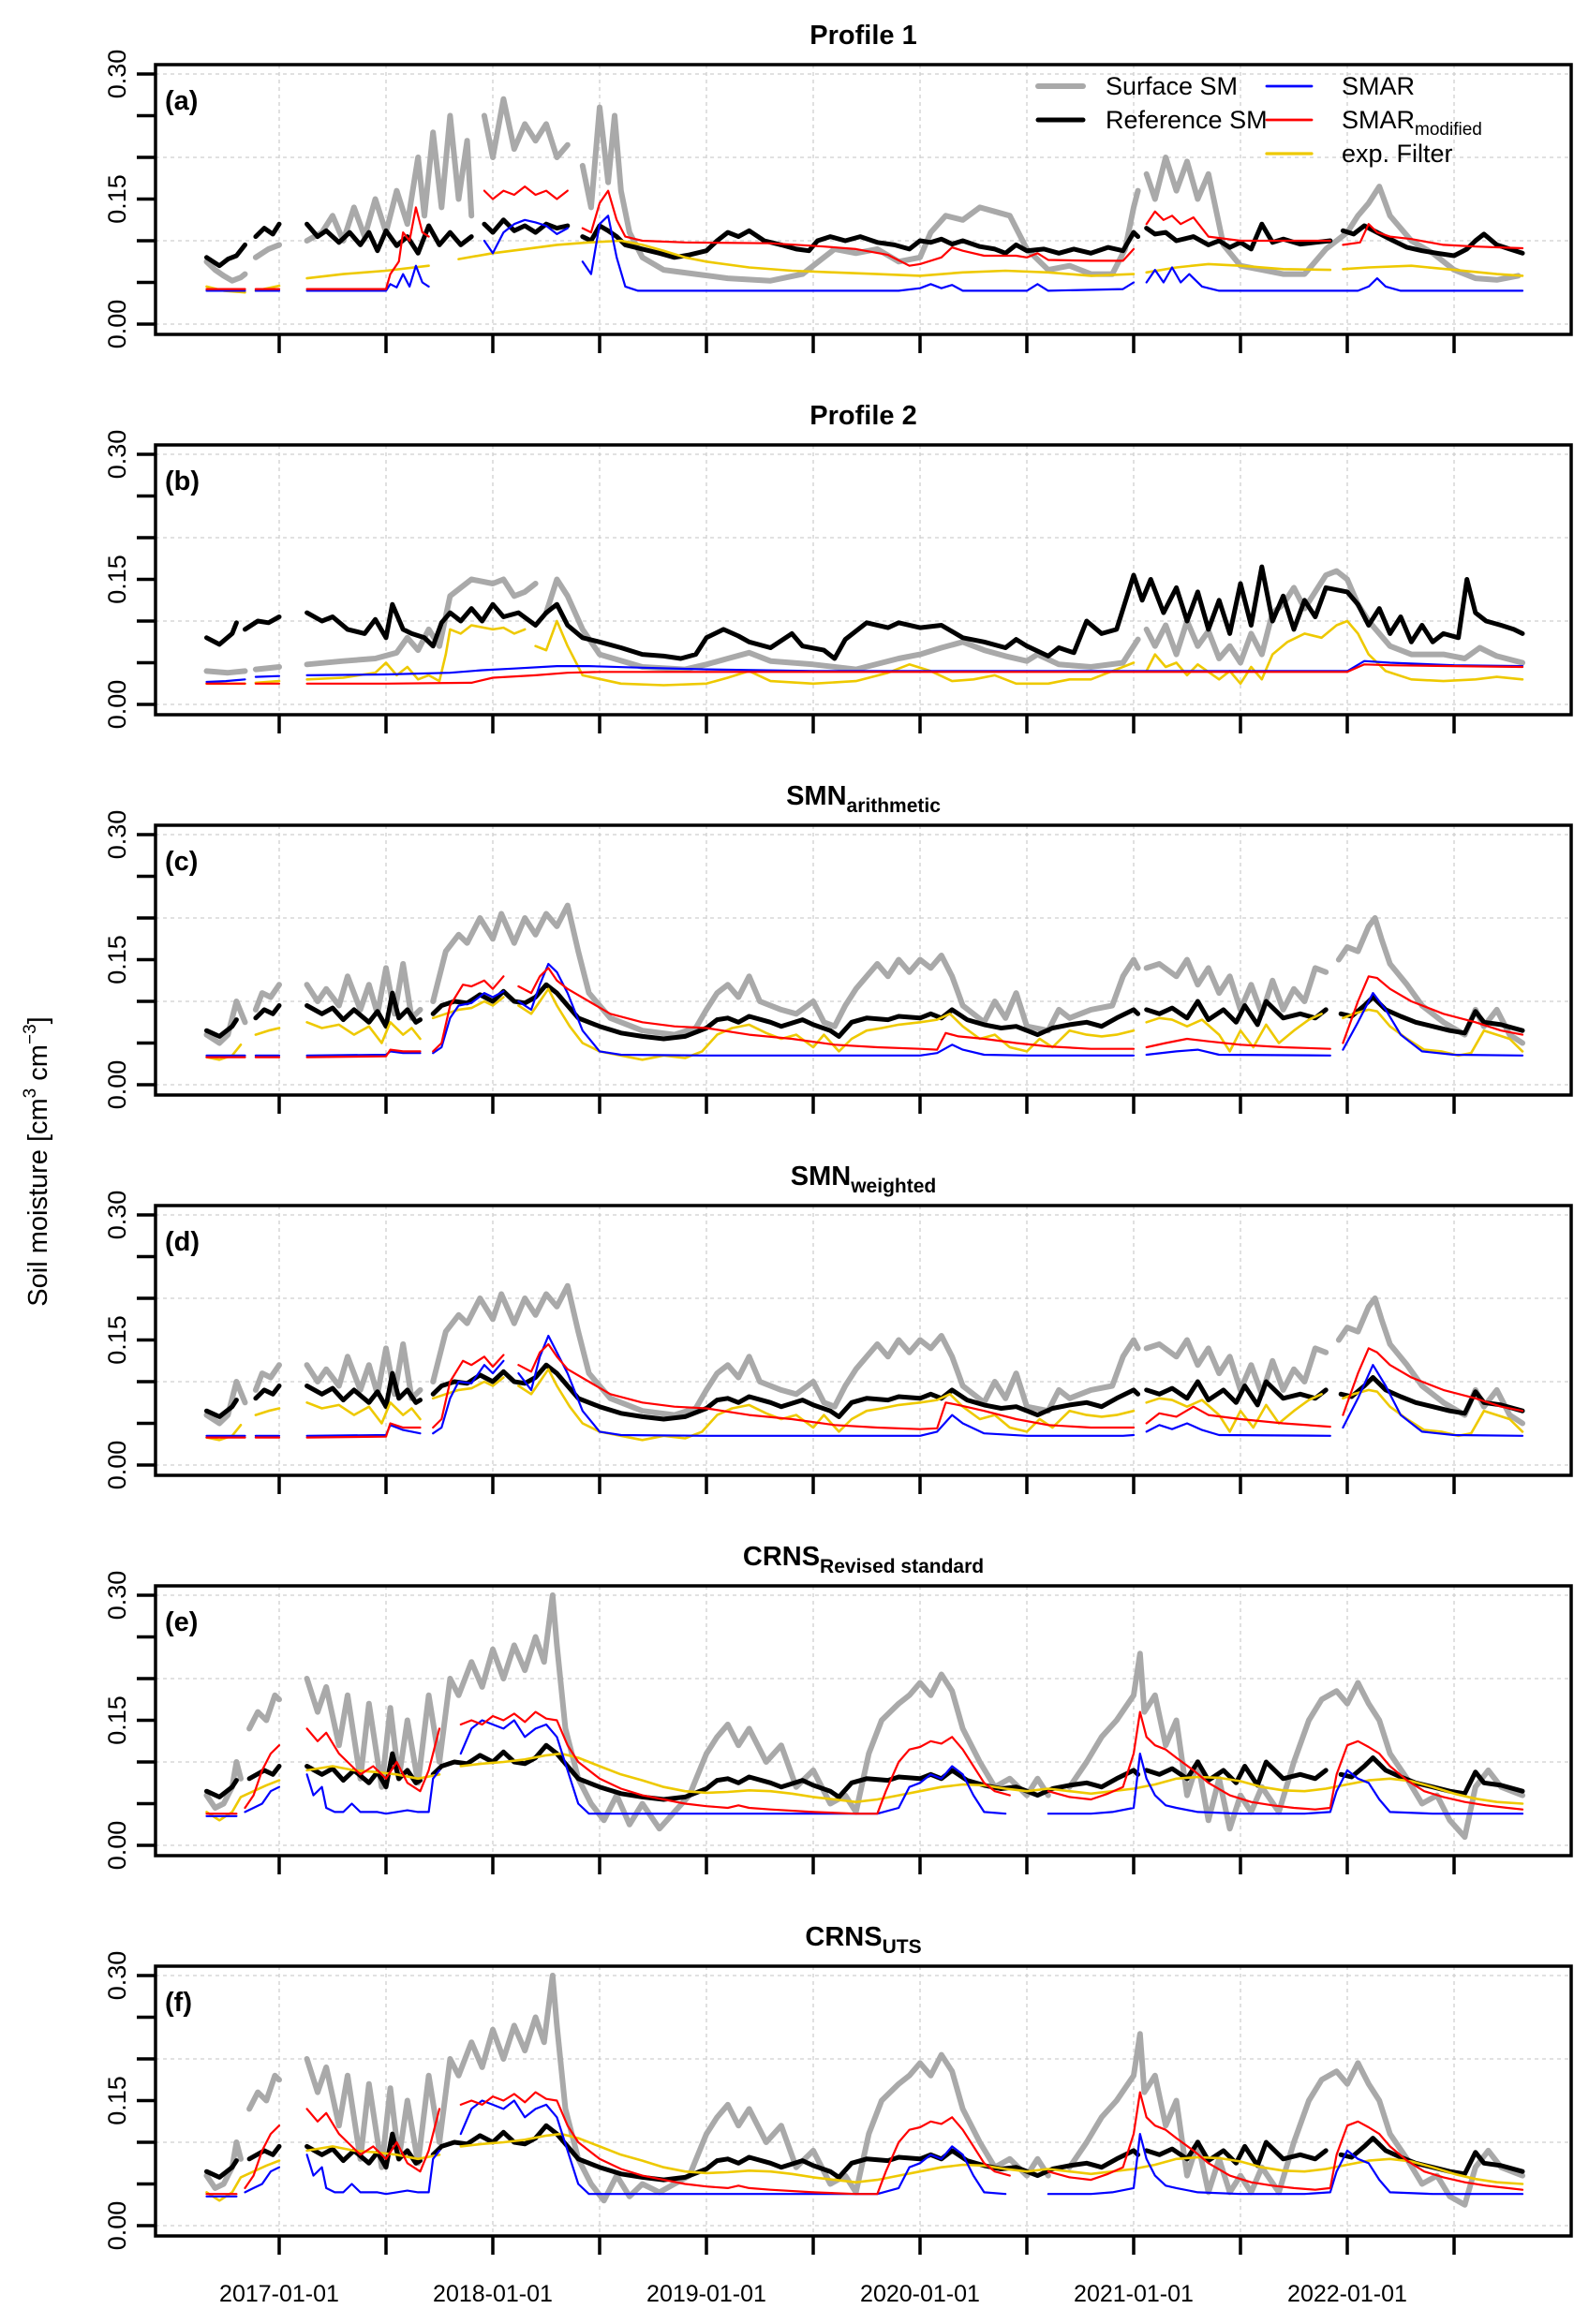  What do you see at coordinates (1340, 86) in the screenshot?
I see `legend-item-smar: SMAR` at bounding box center [1340, 86].